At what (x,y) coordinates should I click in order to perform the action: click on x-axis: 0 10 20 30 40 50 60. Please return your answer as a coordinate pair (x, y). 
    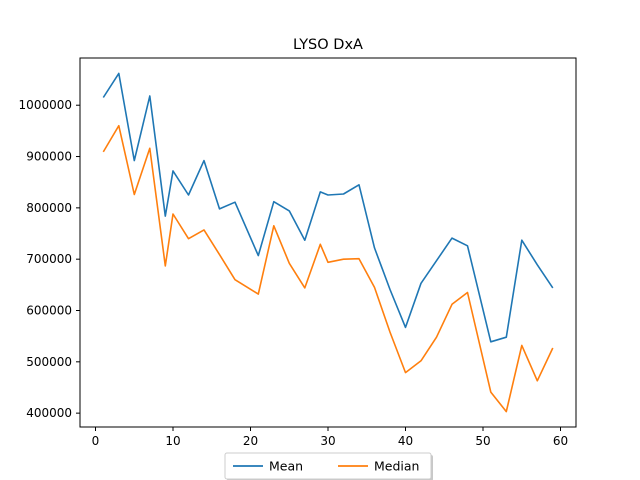
    Looking at the image, I should click on (330, 437).